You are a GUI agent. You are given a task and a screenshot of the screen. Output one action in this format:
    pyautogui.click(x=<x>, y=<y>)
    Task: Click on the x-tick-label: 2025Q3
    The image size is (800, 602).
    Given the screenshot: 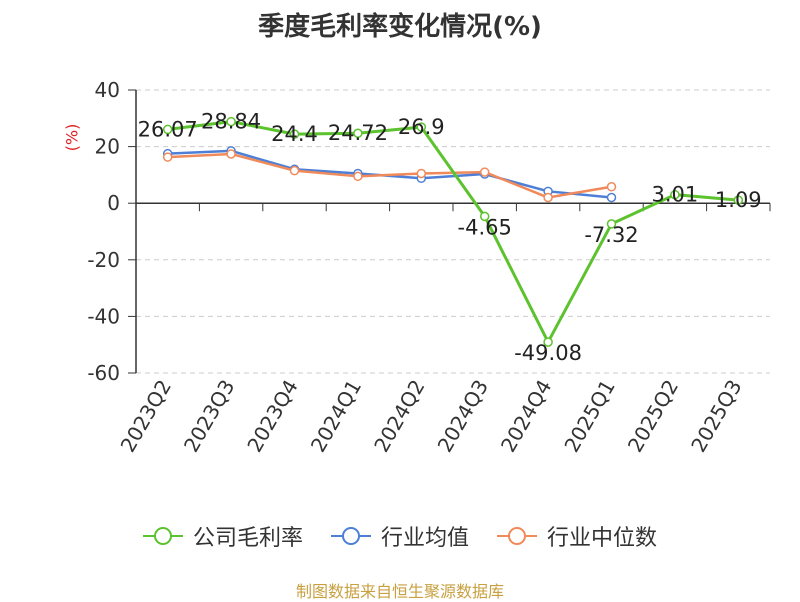 What is the action you would take?
    pyautogui.click(x=716, y=416)
    